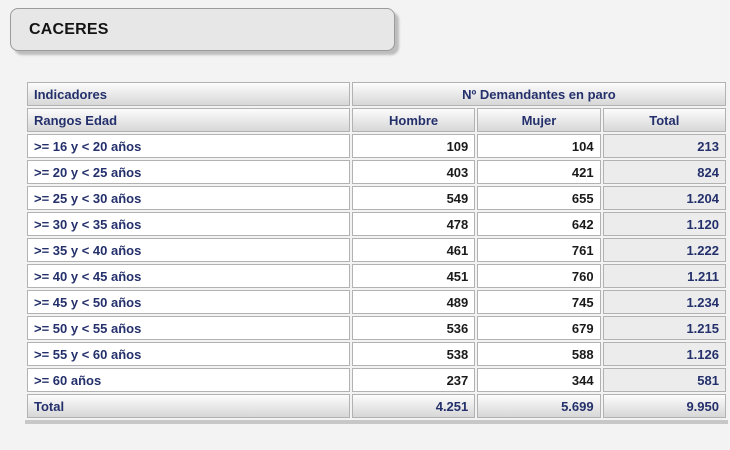 The image size is (730, 450). What do you see at coordinates (539, 354) in the screenshot?
I see `mujer-value-cell: 588` at bounding box center [539, 354].